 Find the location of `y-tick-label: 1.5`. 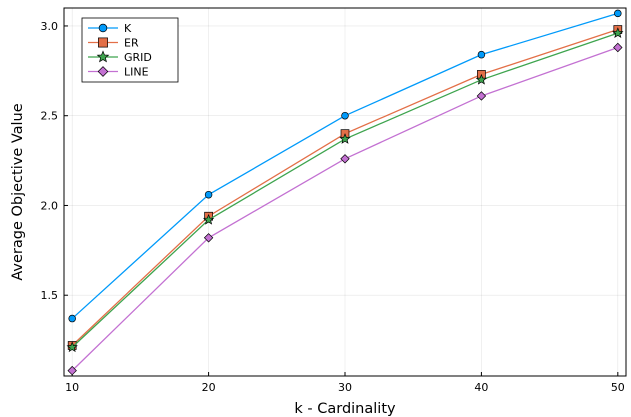

y-tick-label: 1.5 is located at coordinates (50, 295).